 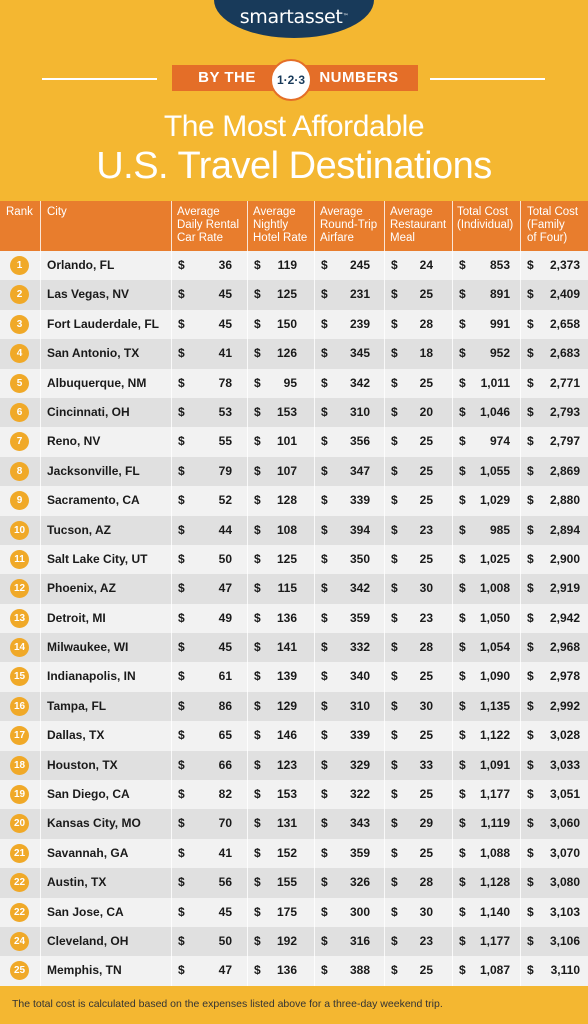 I want to click on cost-value: 28, so click(x=426, y=323).